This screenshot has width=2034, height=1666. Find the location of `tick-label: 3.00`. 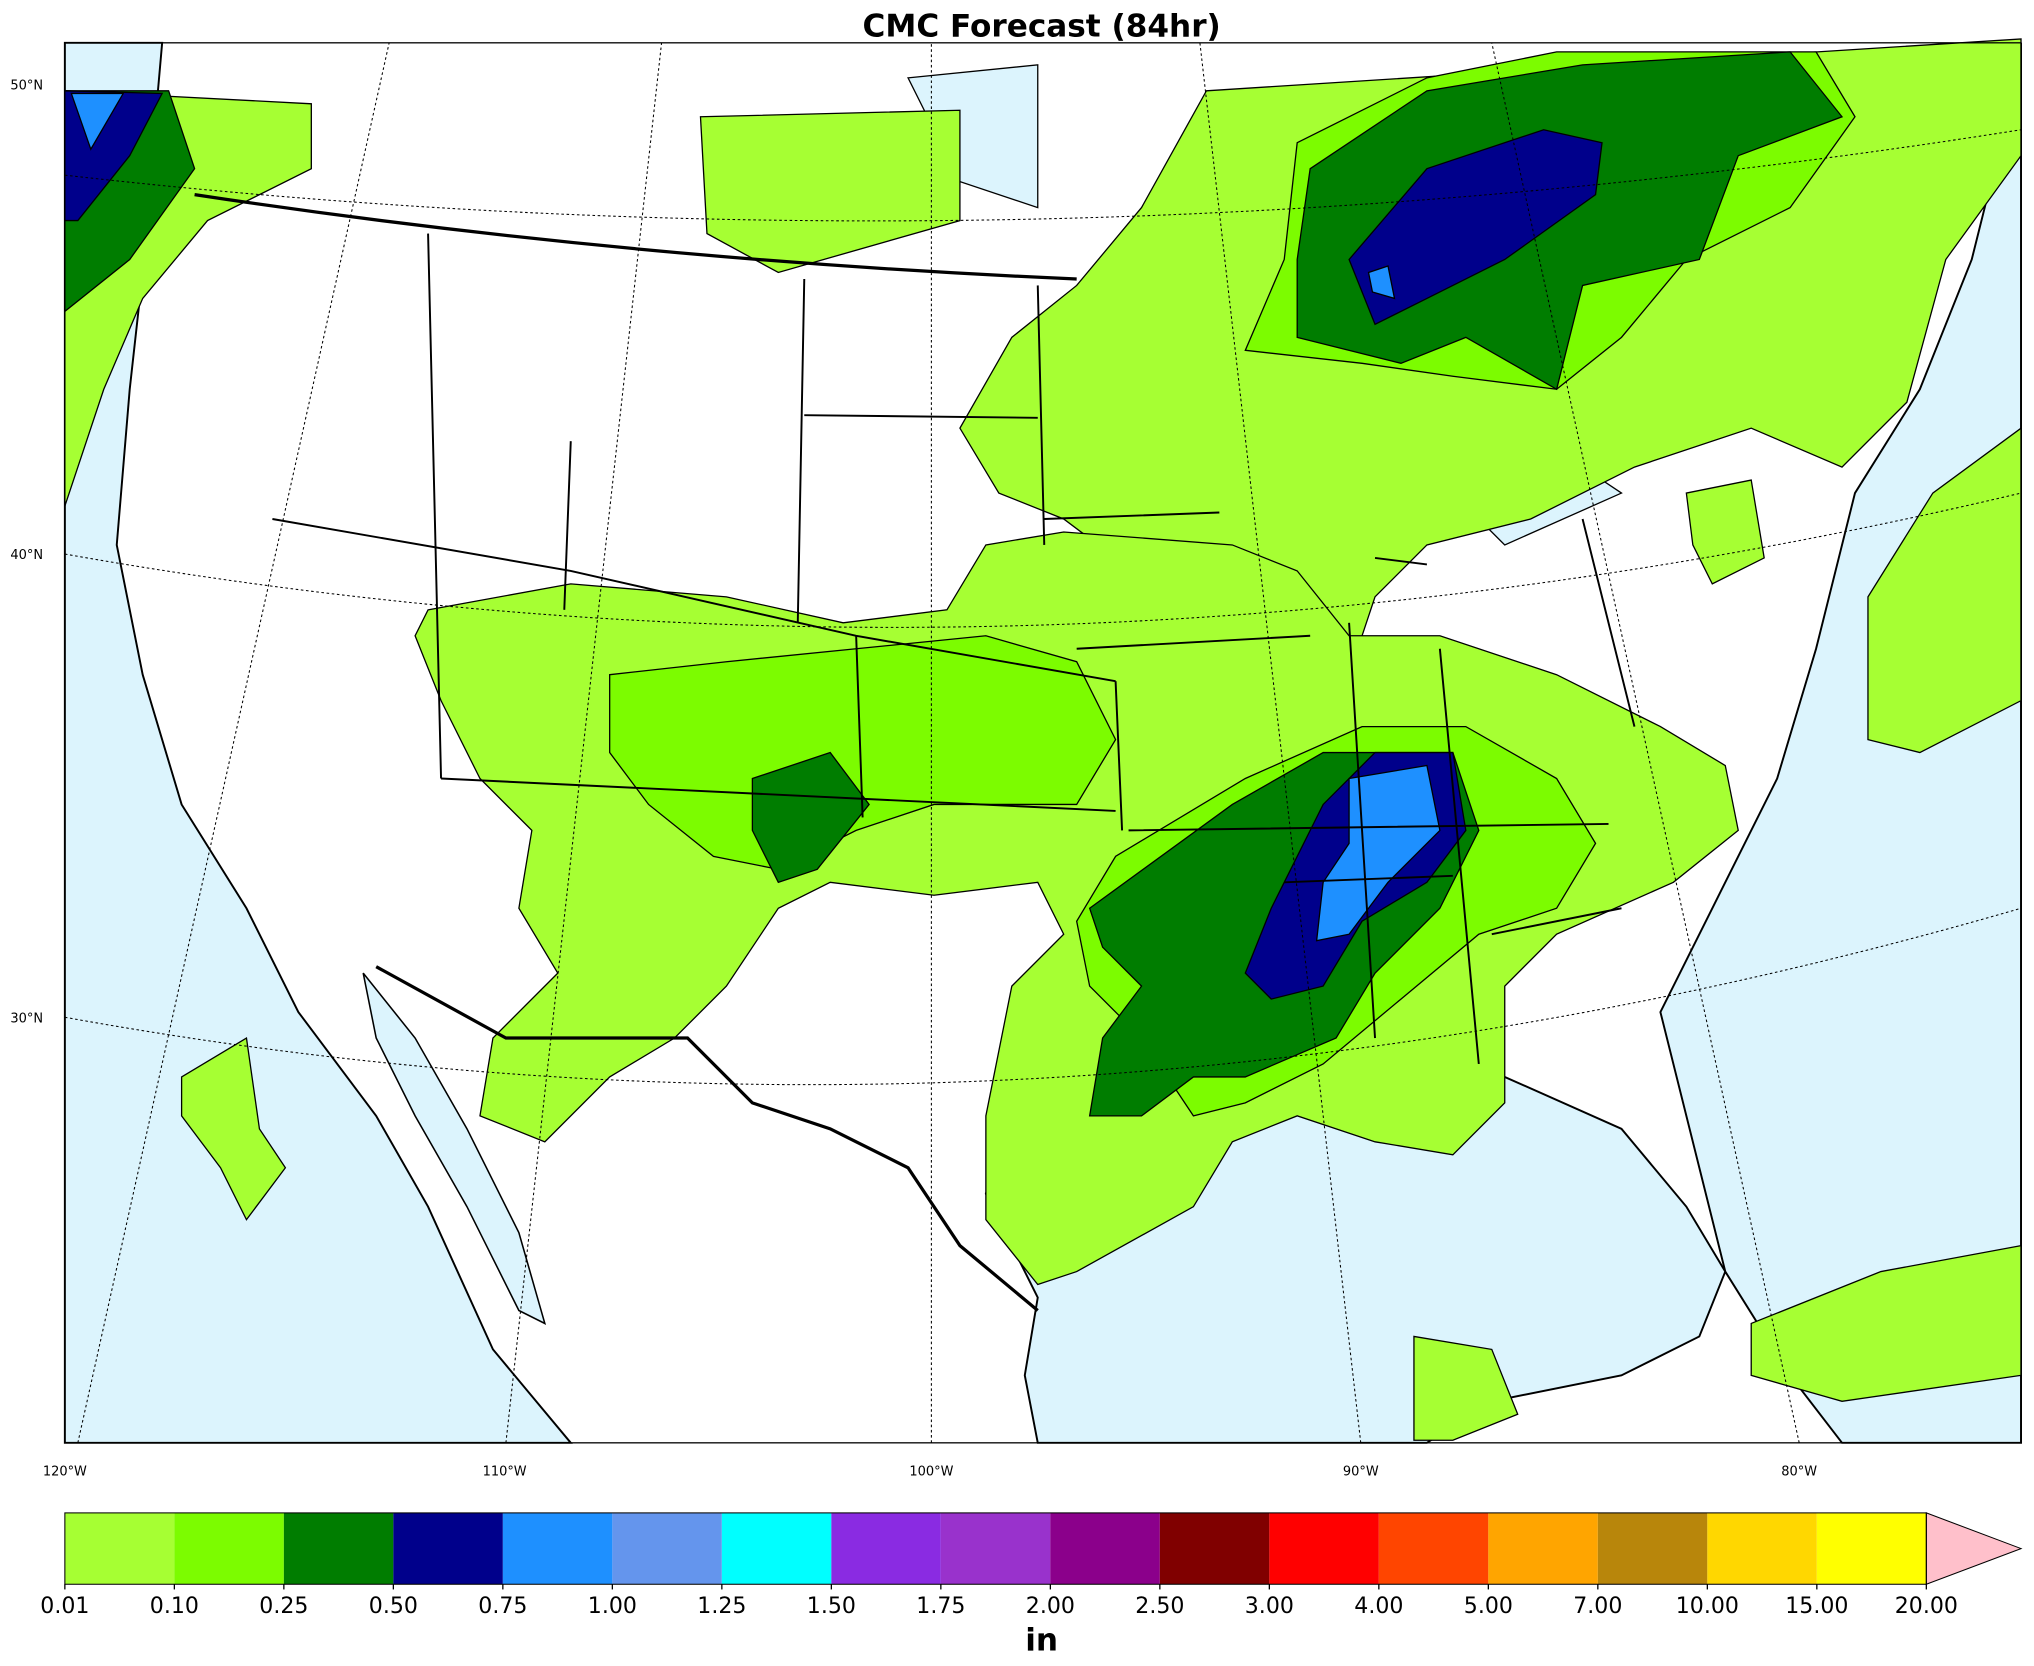

tick-label: 3.00 is located at coordinates (1269, 1606).